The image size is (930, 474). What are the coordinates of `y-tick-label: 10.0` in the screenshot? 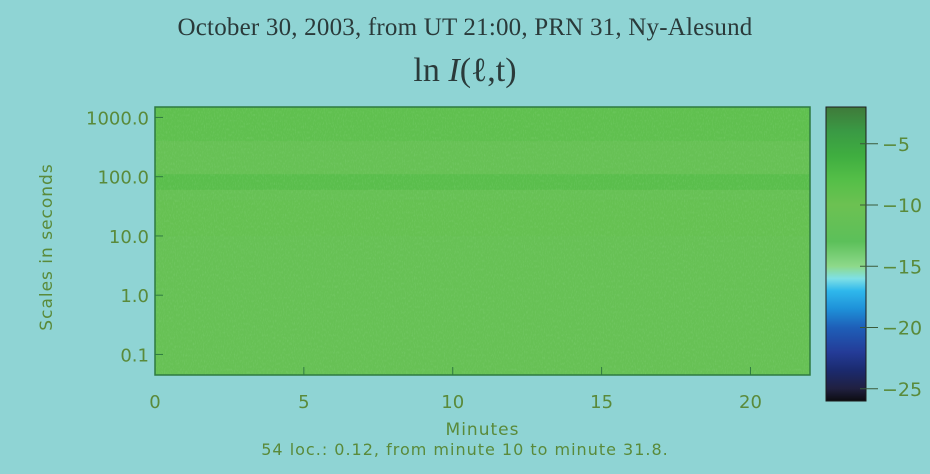 It's located at (129, 237).